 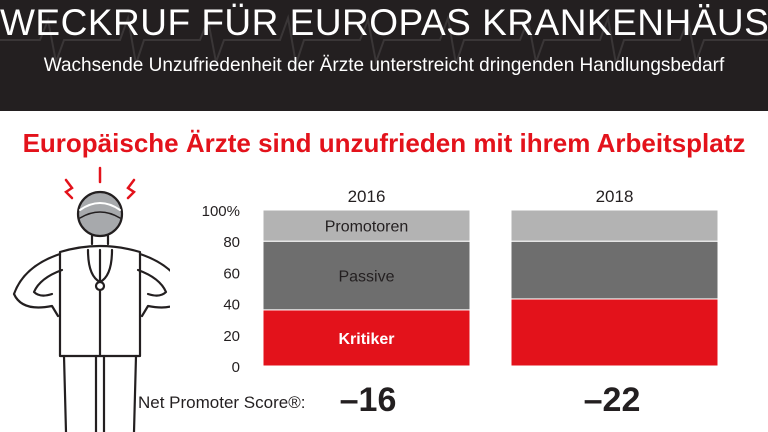 What do you see at coordinates (236, 367) in the screenshot?
I see `y-tick-label: 0` at bounding box center [236, 367].